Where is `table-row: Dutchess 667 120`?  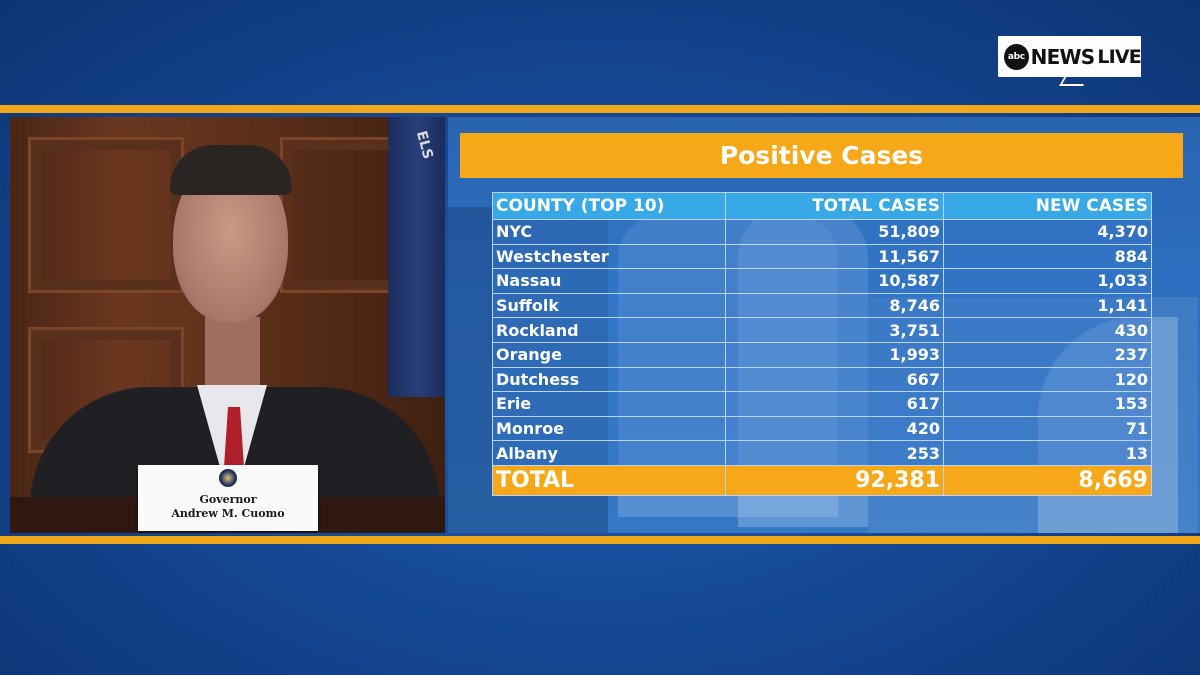
table-row: Dutchess 667 120 is located at coordinates (822, 379).